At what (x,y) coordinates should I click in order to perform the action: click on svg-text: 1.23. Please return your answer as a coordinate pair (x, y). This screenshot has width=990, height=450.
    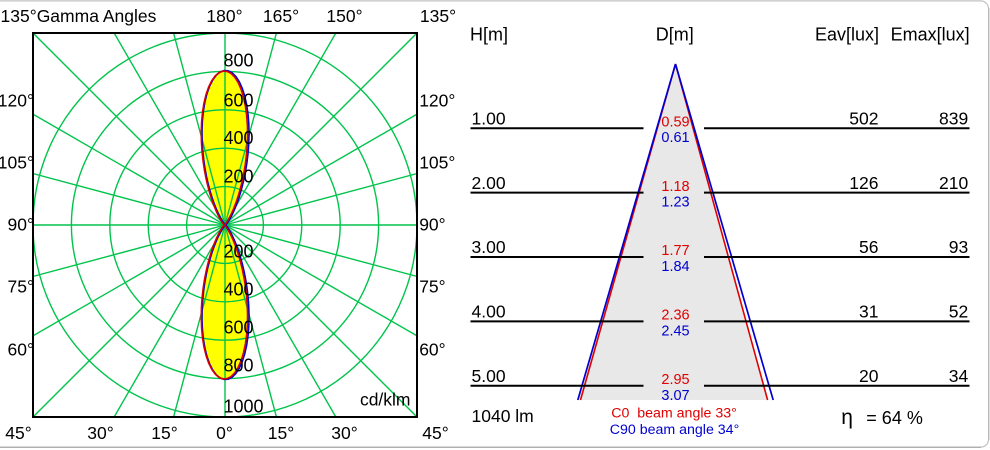
    Looking at the image, I should click on (675, 203).